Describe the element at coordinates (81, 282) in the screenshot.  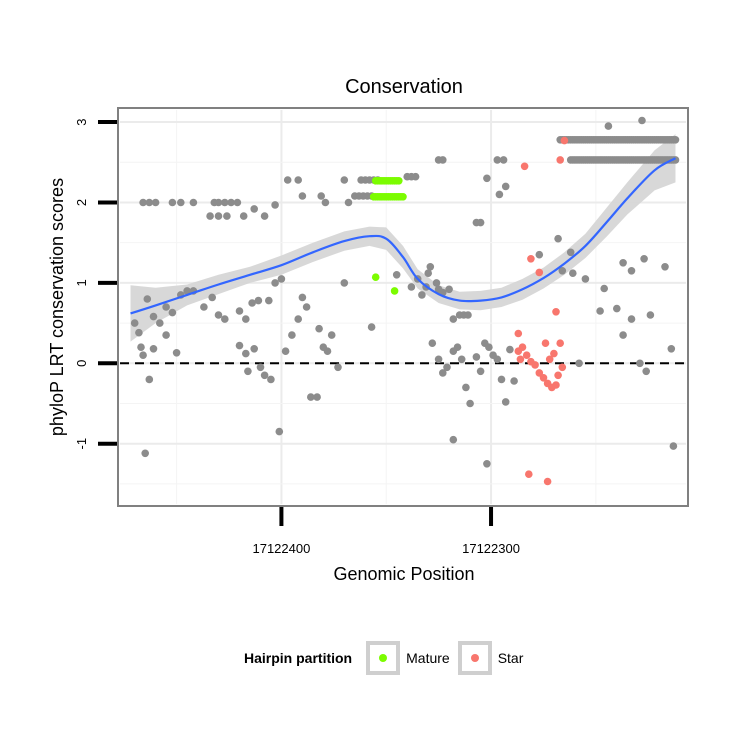
I see `y-tick-label: 1` at that location.